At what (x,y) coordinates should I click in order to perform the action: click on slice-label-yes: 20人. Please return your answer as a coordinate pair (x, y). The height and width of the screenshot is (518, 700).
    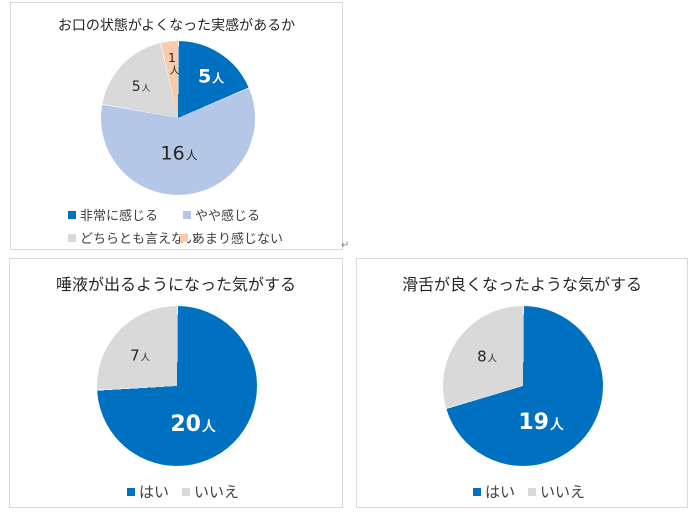
    Looking at the image, I should click on (193, 424).